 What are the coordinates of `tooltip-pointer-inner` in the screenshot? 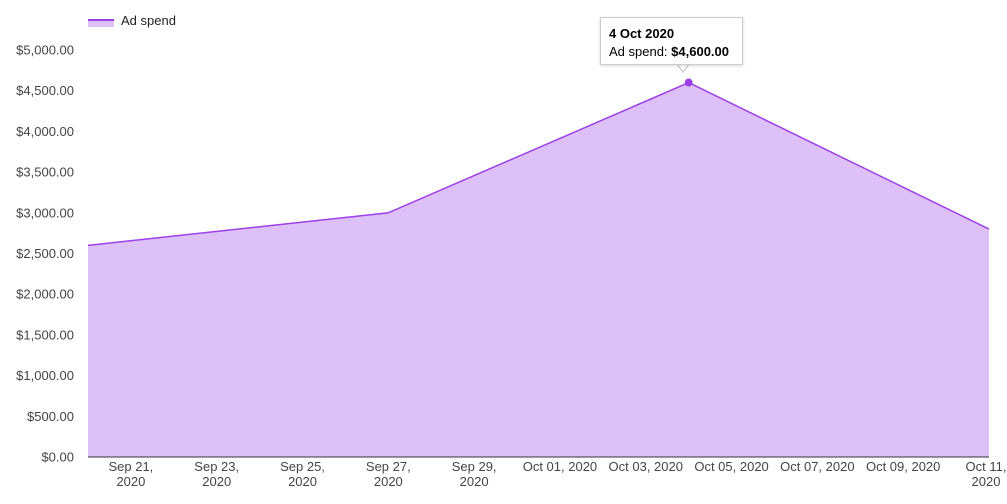 It's located at (683, 67).